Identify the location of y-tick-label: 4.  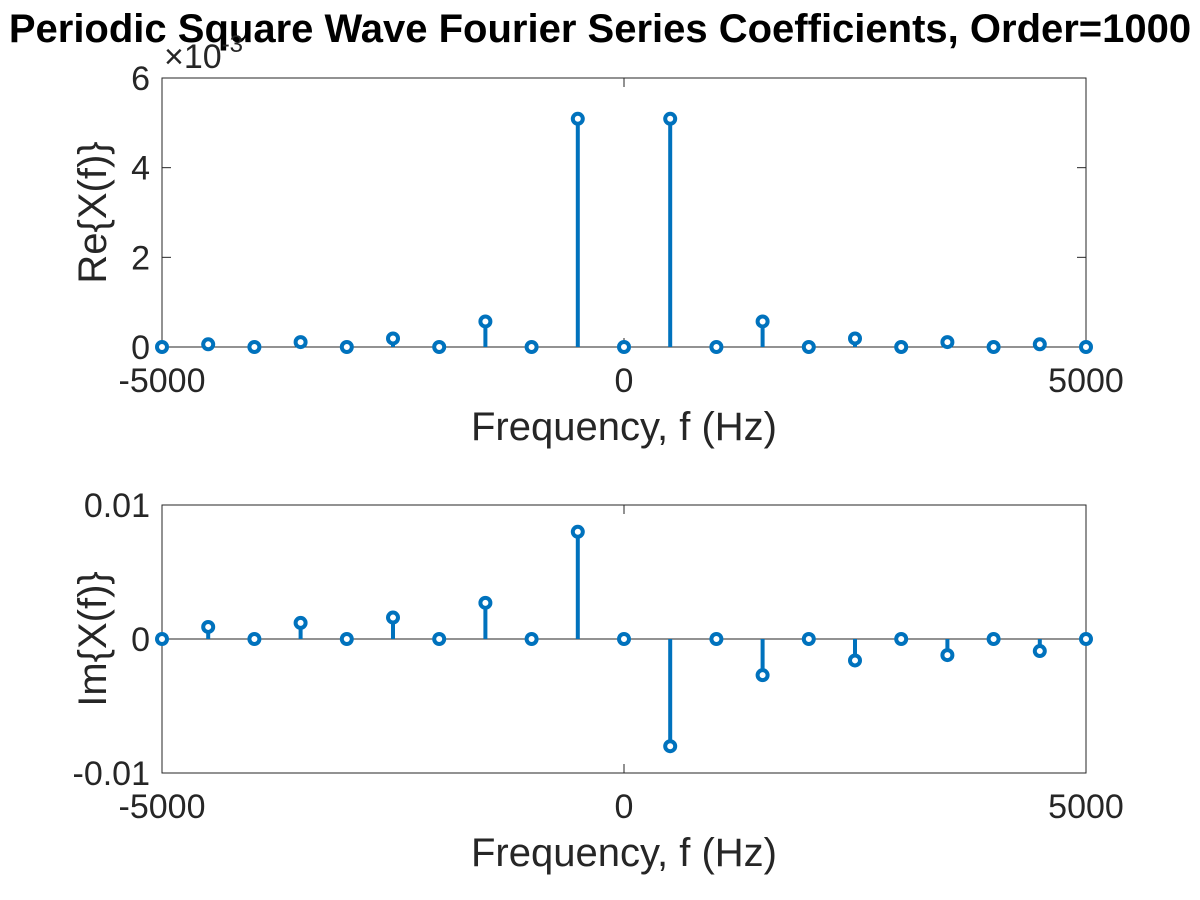
(140, 169).